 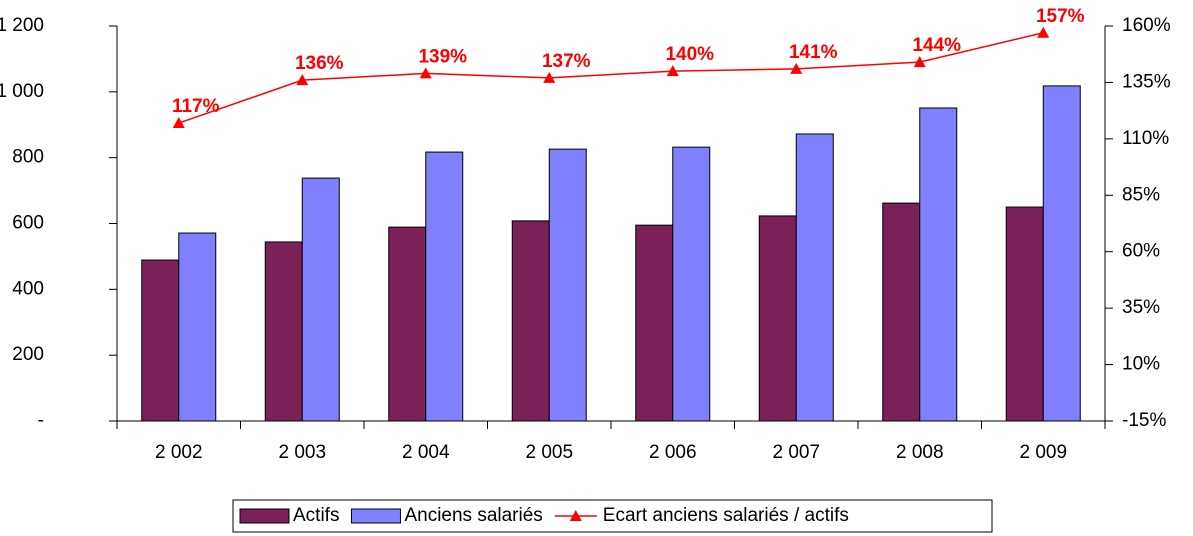 What do you see at coordinates (1146, 81) in the screenshot?
I see `y2-tick-label: 135%` at bounding box center [1146, 81].